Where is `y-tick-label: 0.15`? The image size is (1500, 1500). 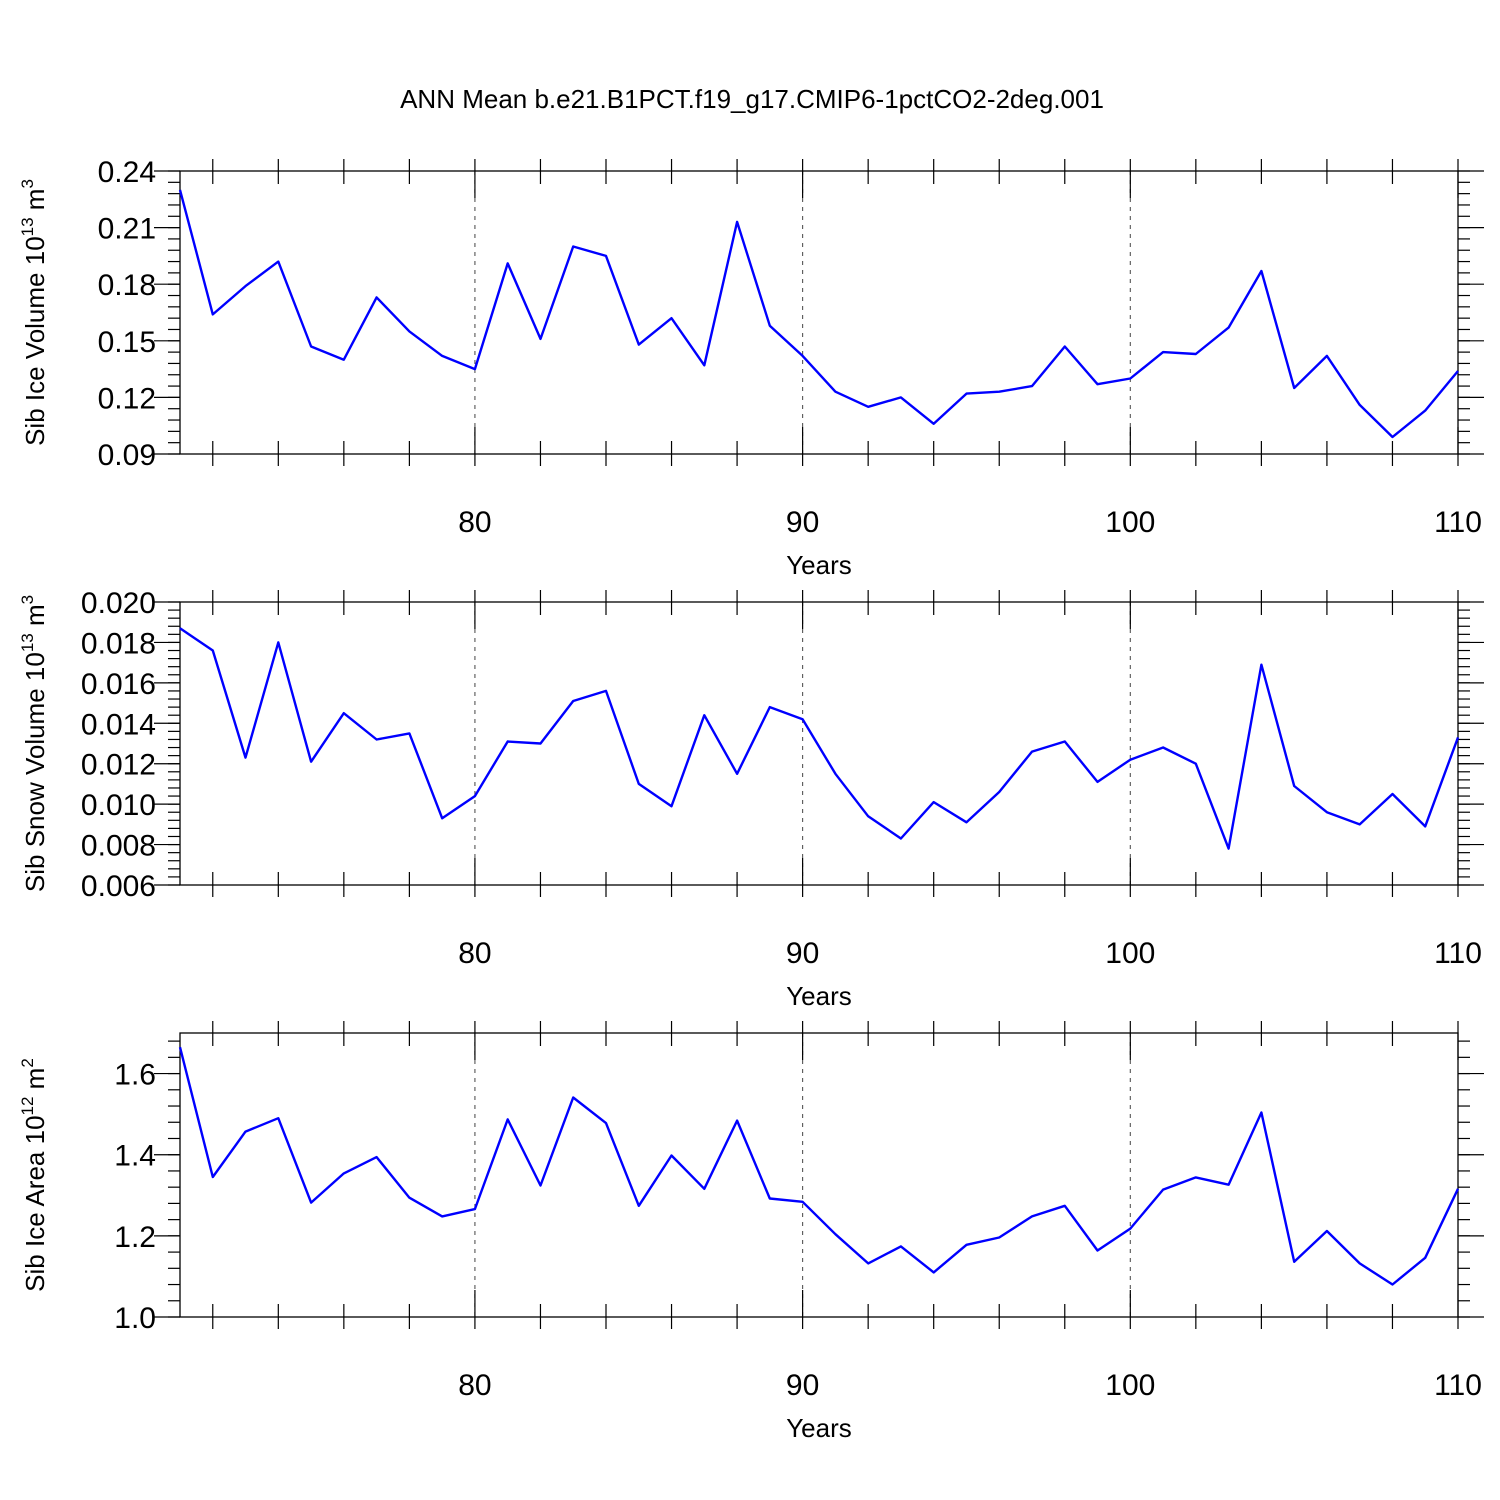 y-tick-label: 0.15 is located at coordinates (127, 342).